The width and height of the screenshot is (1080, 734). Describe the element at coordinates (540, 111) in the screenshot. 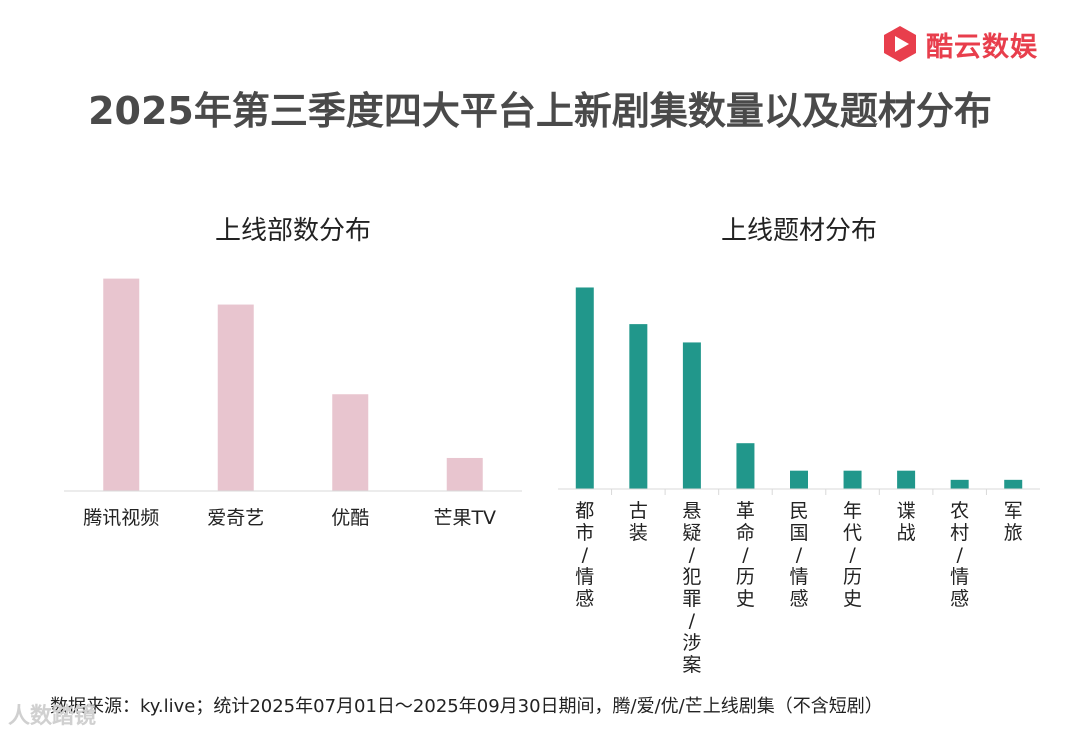

I see `page-title: 2025年第三季度四大平台上新剧集数量以及题材分布` at that location.